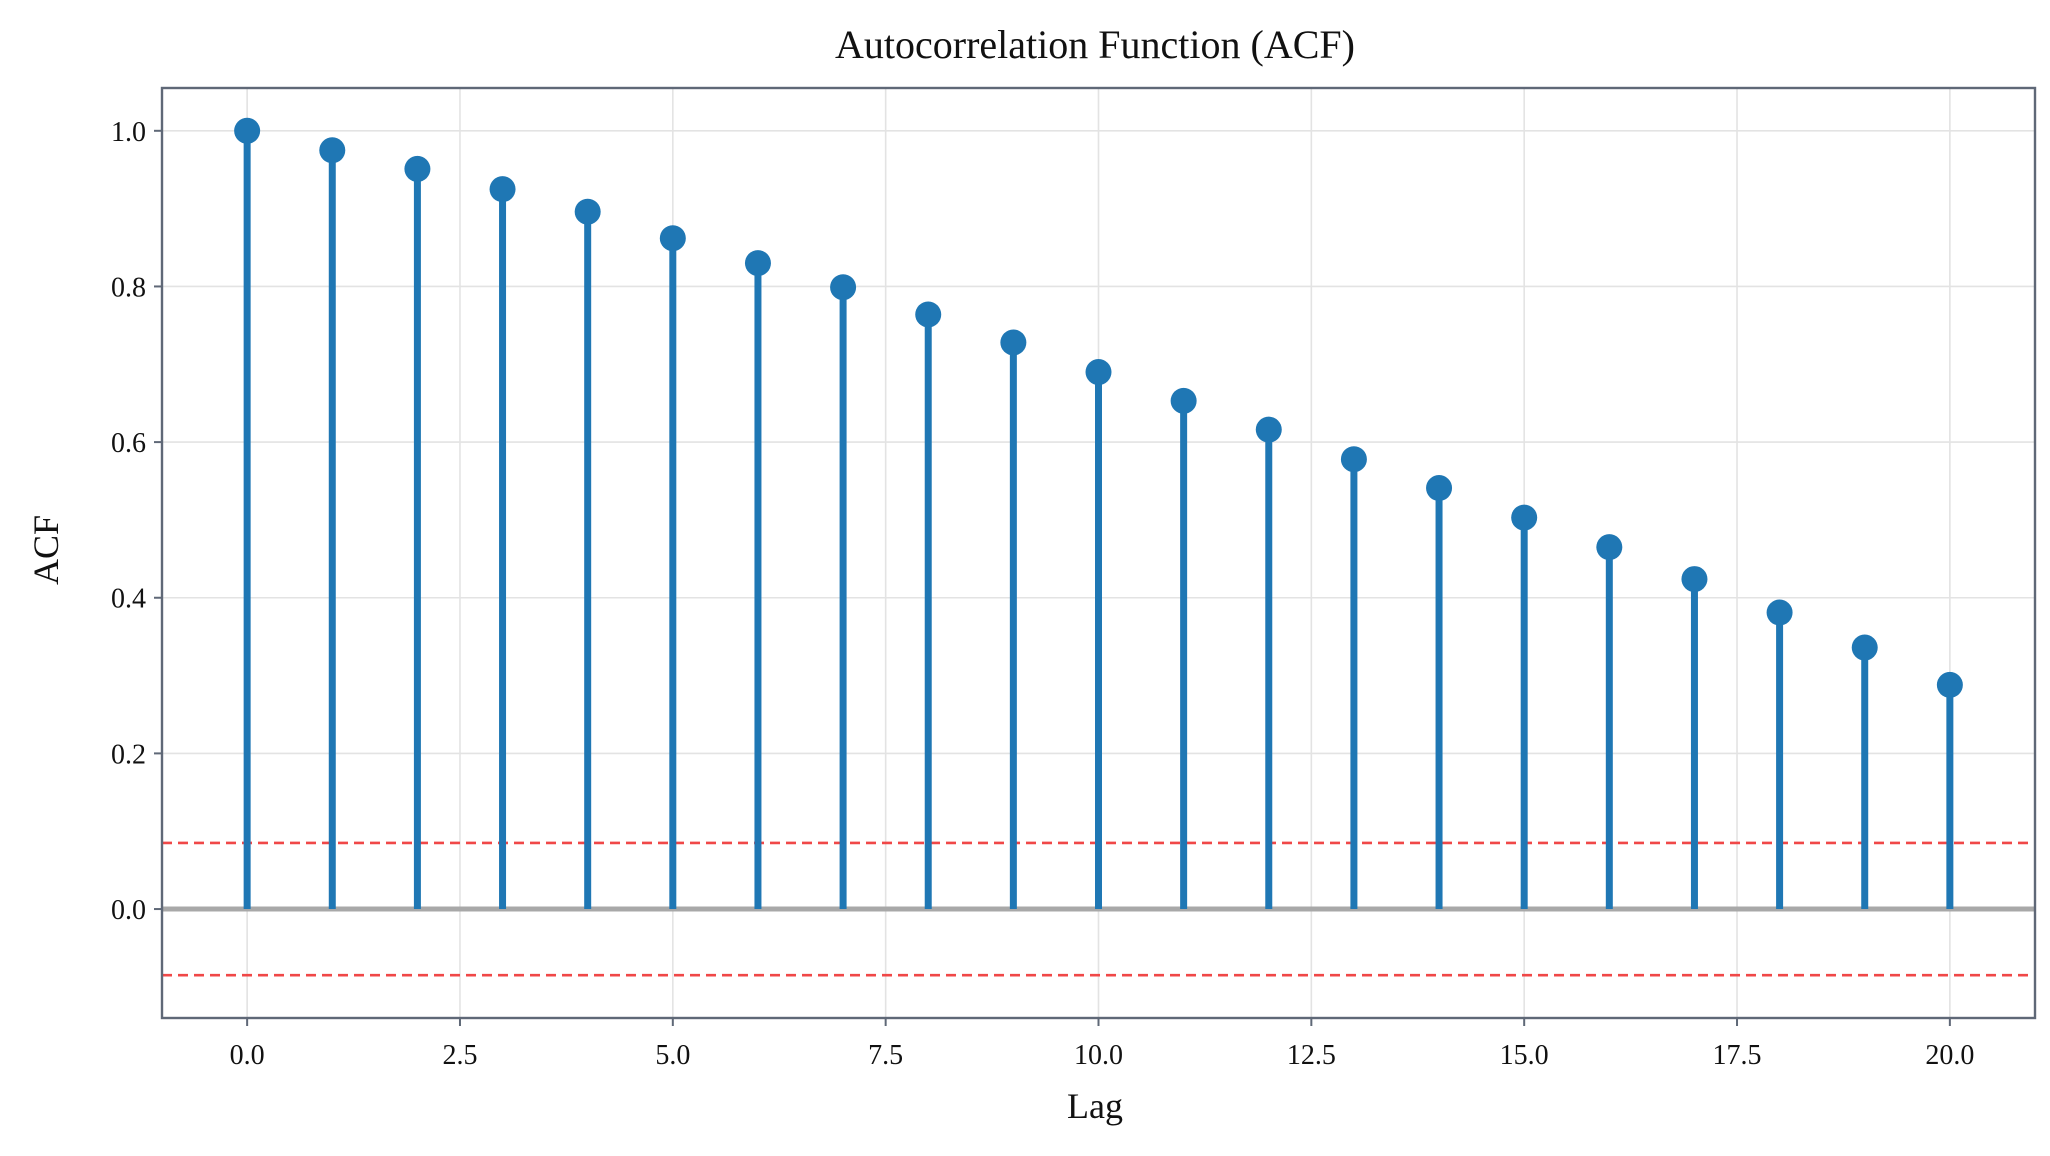 This screenshot has height=1156, width=2050. I want to click on y-tick-label: 0.2, so click(128, 754).